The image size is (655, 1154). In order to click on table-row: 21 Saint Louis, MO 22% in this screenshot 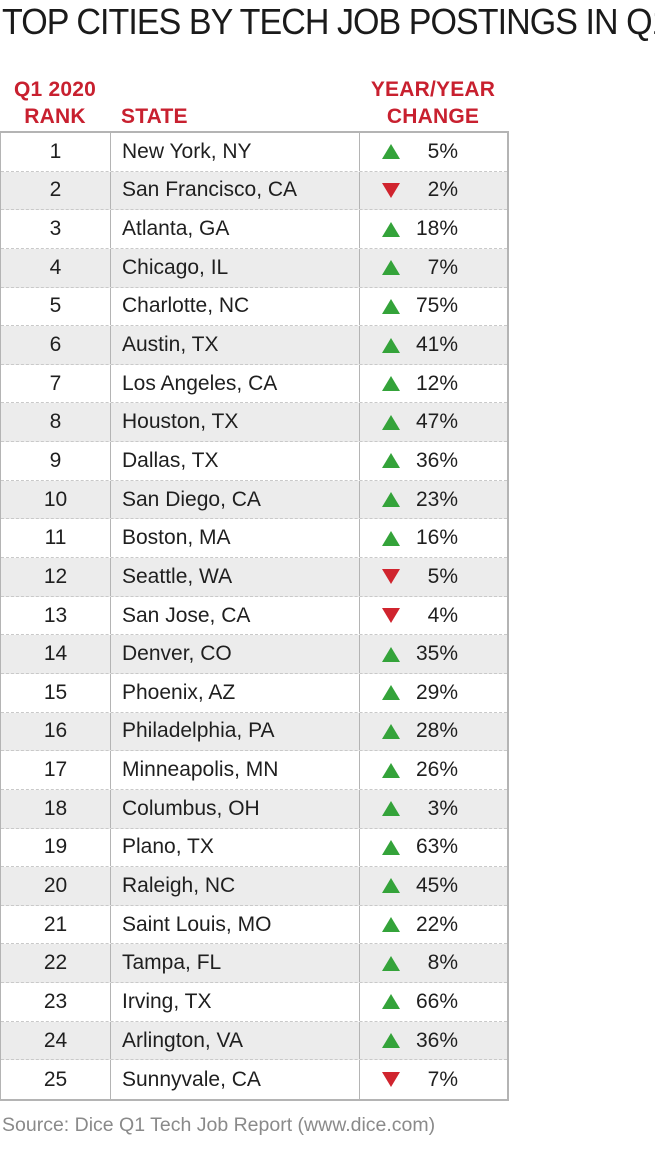, I will do `click(254, 925)`.